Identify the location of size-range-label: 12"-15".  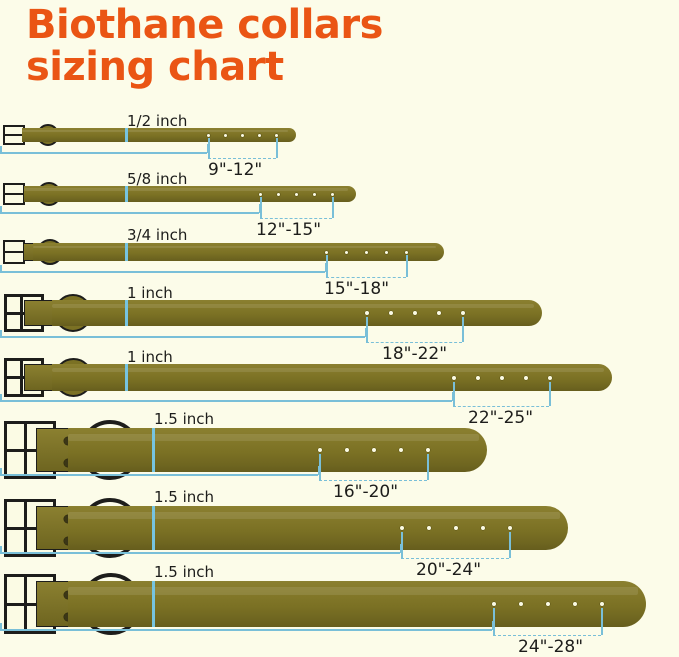
(289, 230).